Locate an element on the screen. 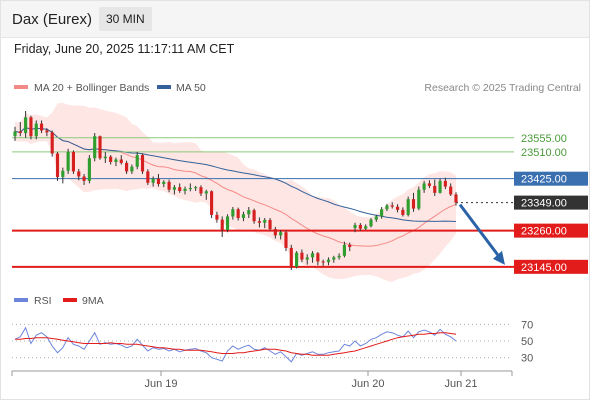  x-tick-label: Jun 19 is located at coordinates (160, 384).